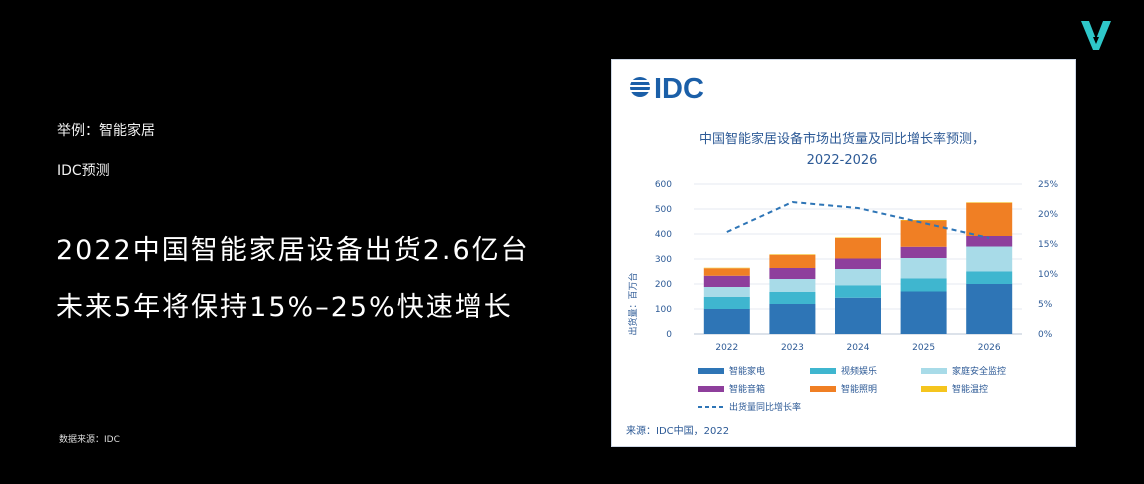  I want to click on legend-label: 智能音箱, so click(747, 389).